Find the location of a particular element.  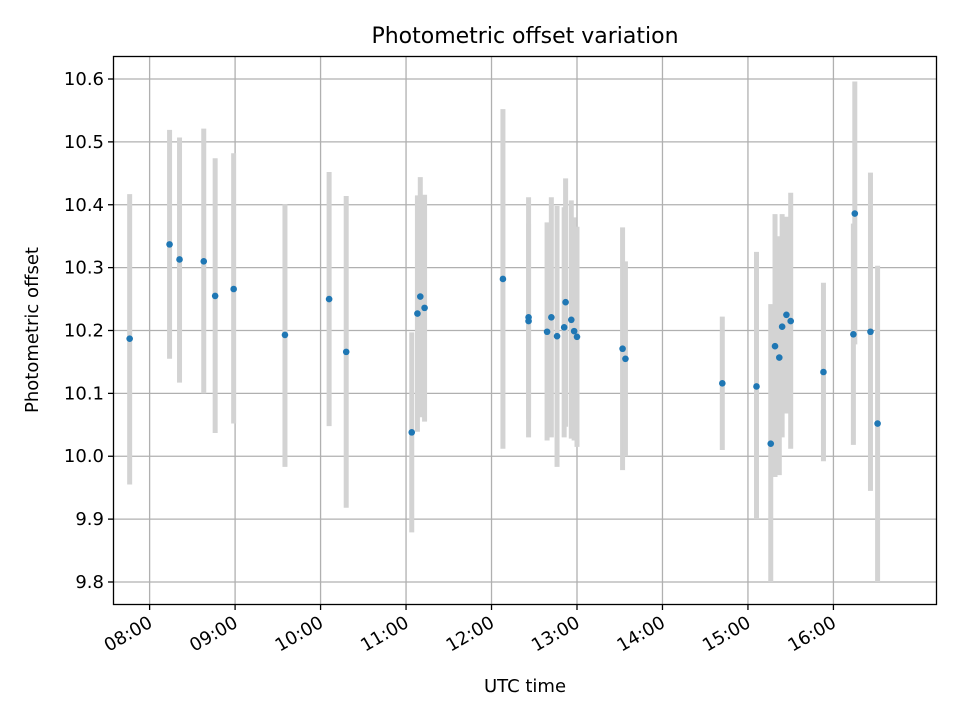

y-tick-label: 10.6 is located at coordinates (84, 79).